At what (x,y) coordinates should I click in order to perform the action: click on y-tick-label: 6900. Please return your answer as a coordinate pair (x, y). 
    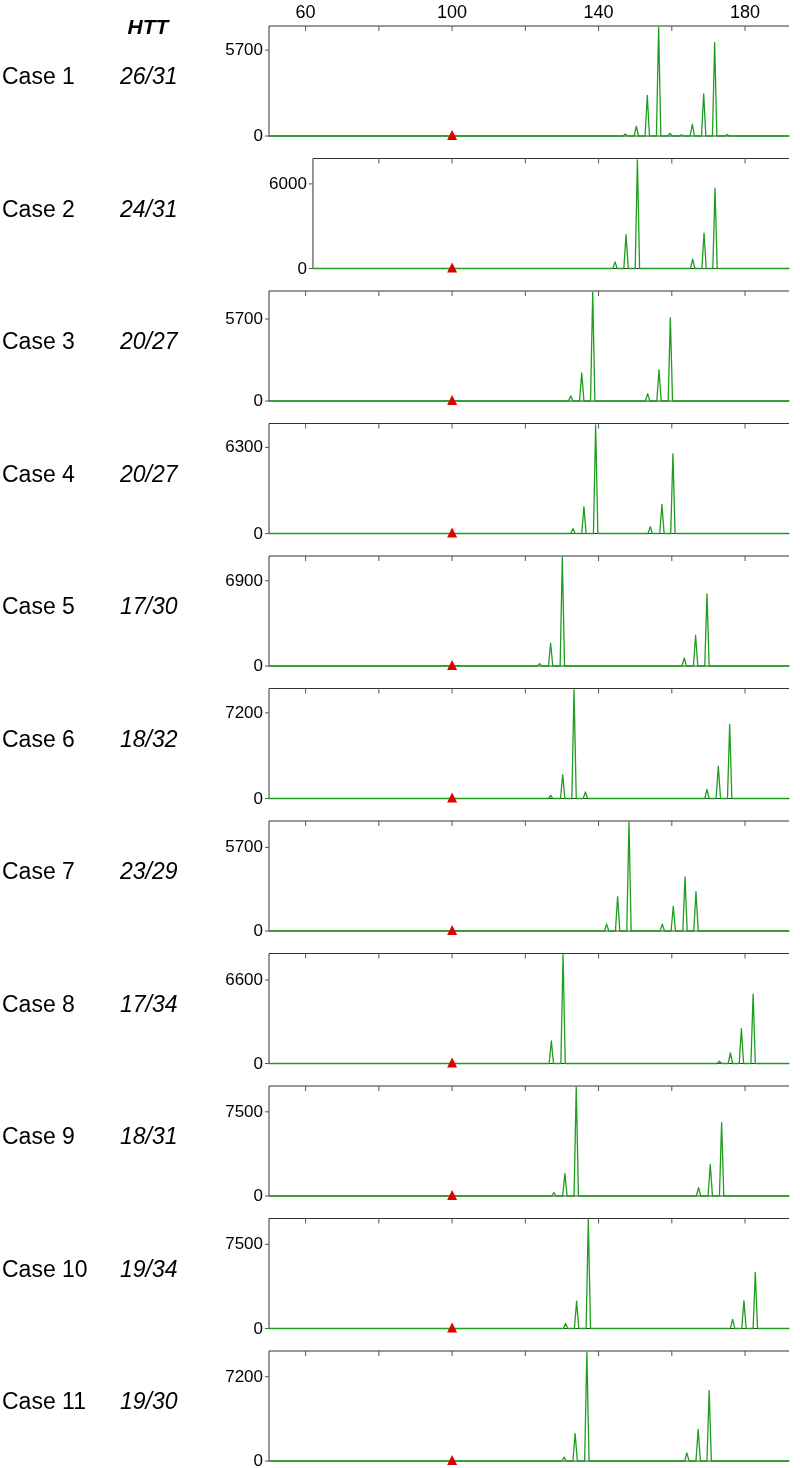
    Looking at the image, I should click on (244, 580).